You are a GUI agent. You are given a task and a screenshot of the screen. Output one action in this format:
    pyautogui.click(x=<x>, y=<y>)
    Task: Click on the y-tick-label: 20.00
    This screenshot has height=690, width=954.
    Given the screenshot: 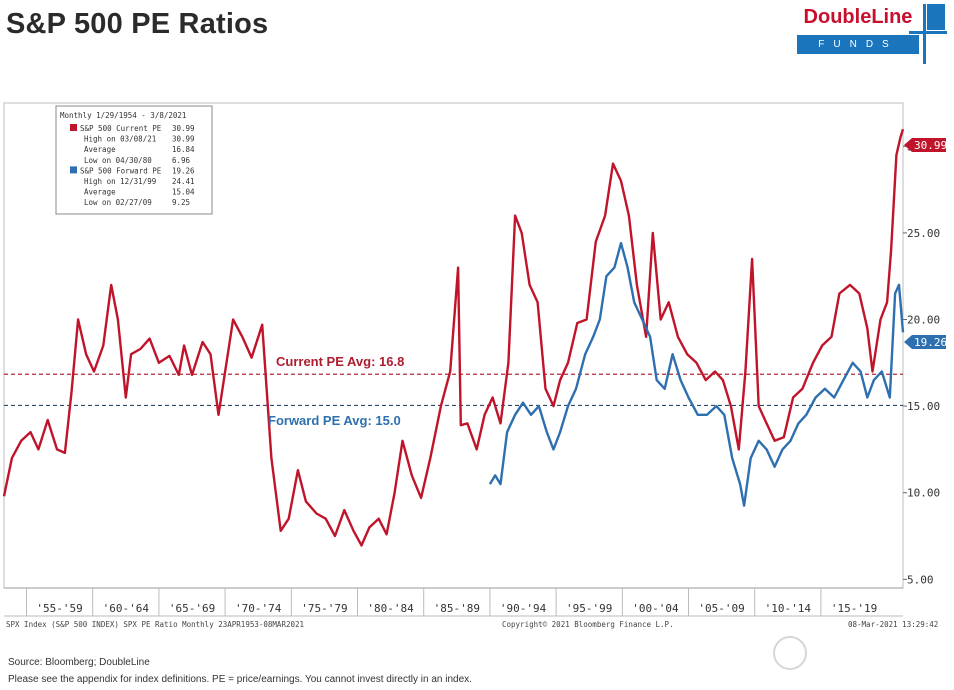 What is the action you would take?
    pyautogui.click(x=923, y=320)
    